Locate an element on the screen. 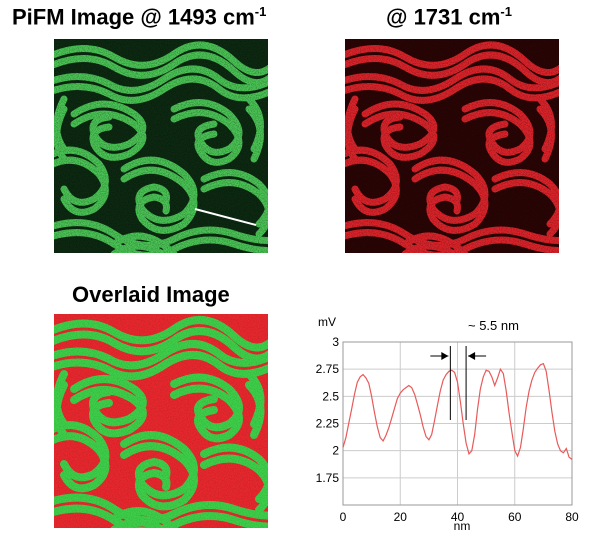 Image resolution: width=604 pixels, height=542 pixels. overlay-image is located at coordinates (161, 421).